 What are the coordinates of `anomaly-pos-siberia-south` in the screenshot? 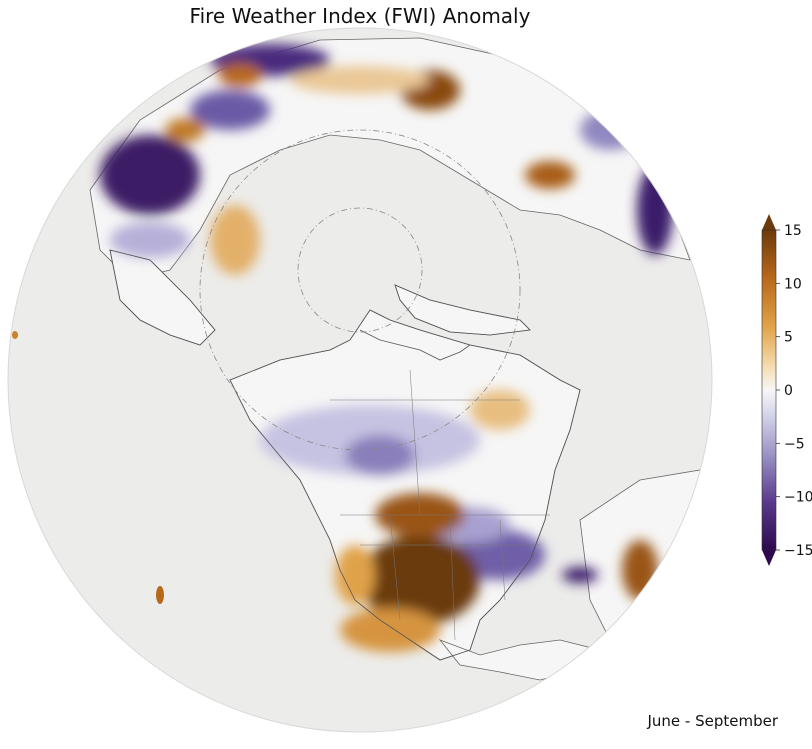 It's located at (185, 130).